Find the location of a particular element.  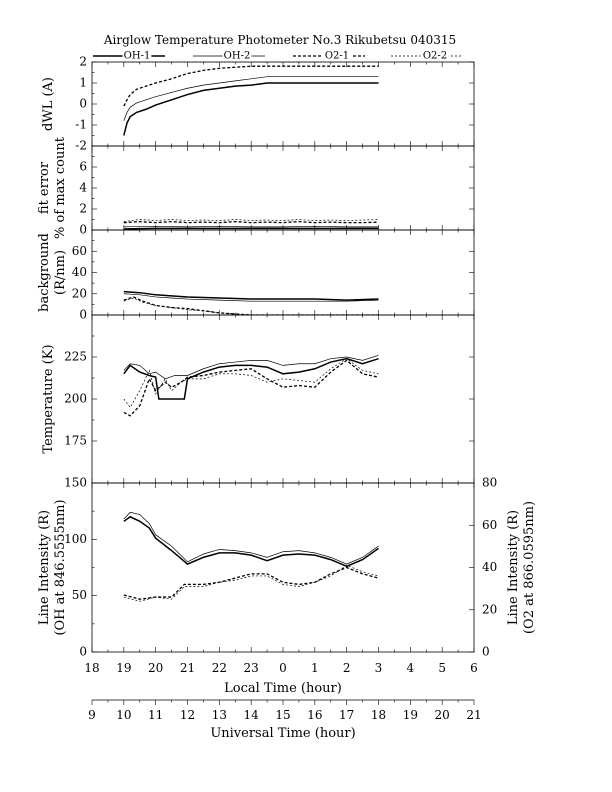

y-right-tick-label: 40 is located at coordinates (489, 567).